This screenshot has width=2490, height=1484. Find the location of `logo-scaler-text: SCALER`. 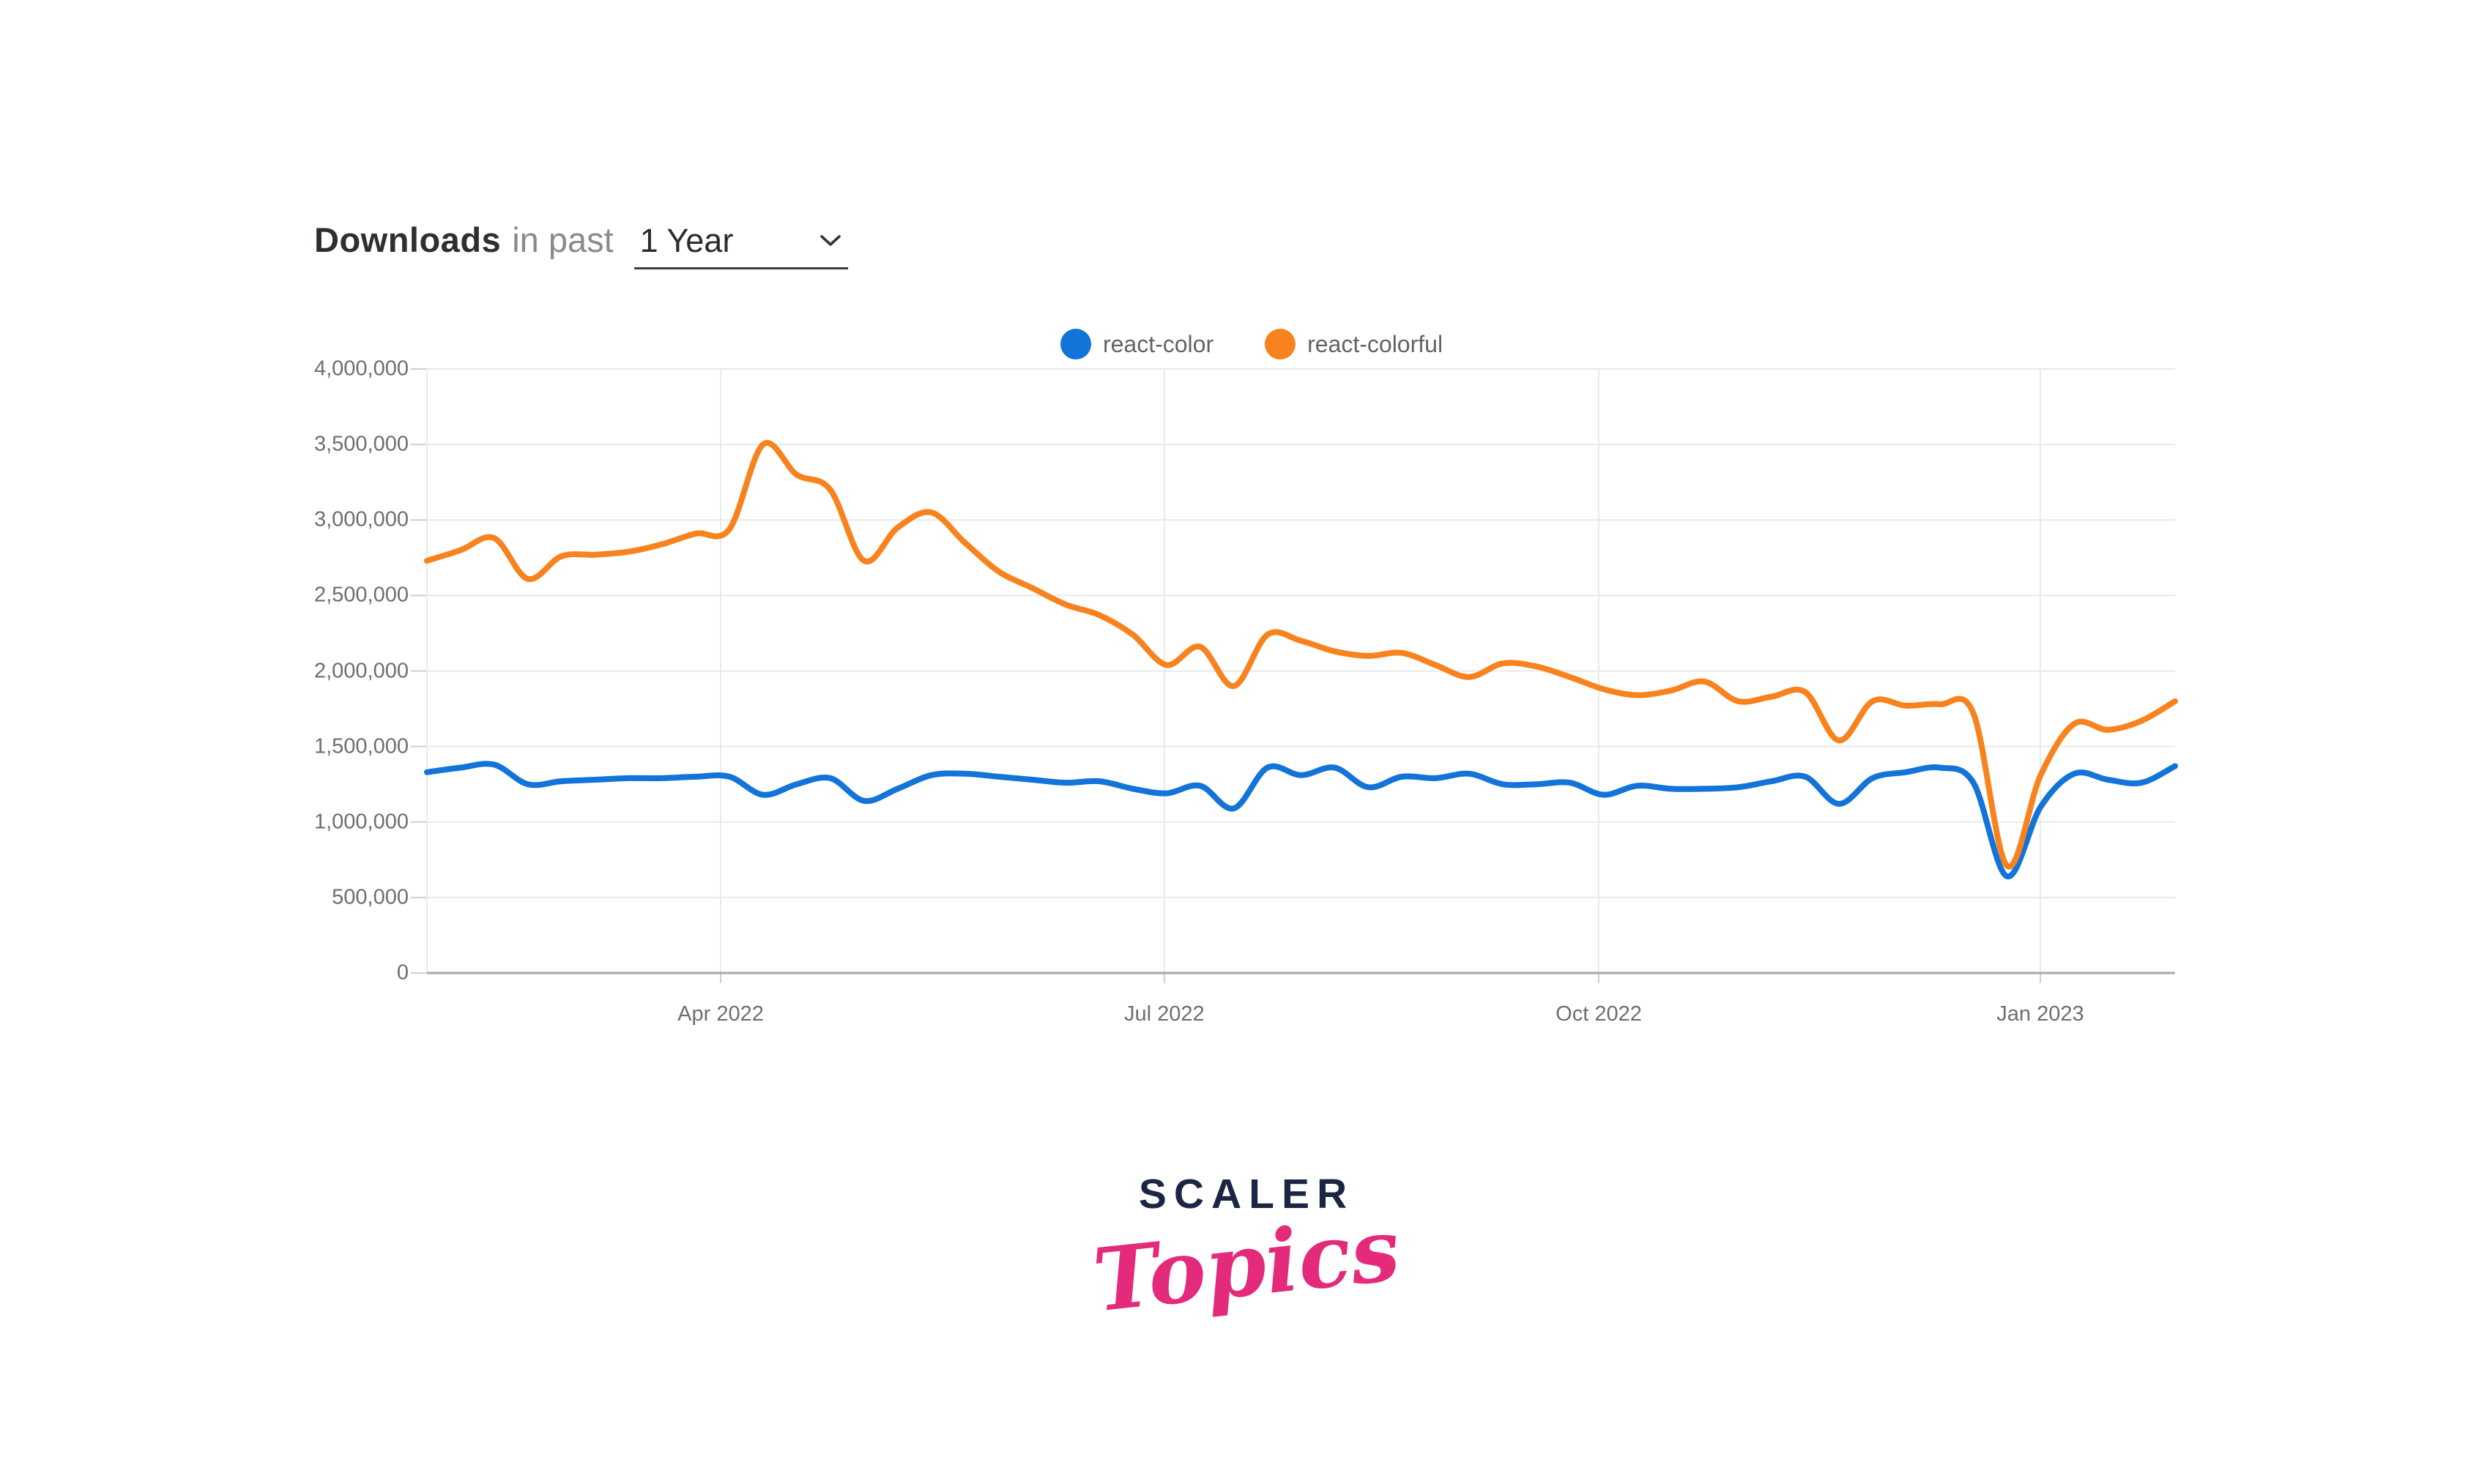

logo-scaler-text: SCALER is located at coordinates (1246, 1194).